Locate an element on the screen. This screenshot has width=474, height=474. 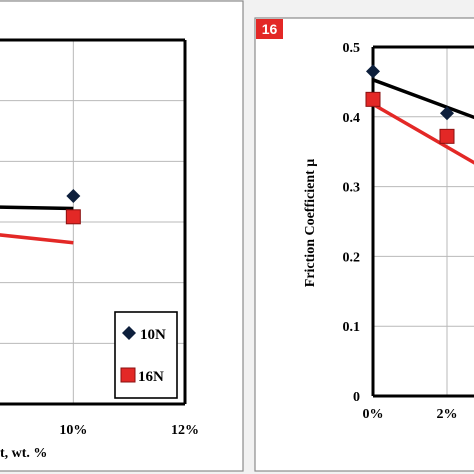
legend-marker-16n is located at coordinates (128, 375).